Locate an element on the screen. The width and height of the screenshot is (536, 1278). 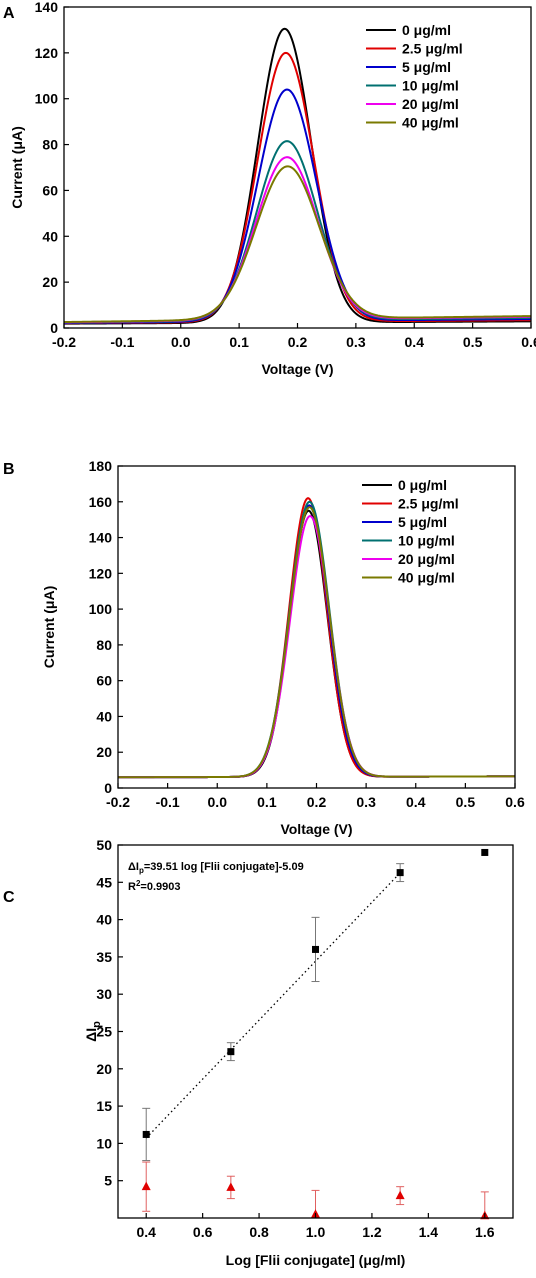
x-tick-label: 0.1 is located at coordinates (267, 802).